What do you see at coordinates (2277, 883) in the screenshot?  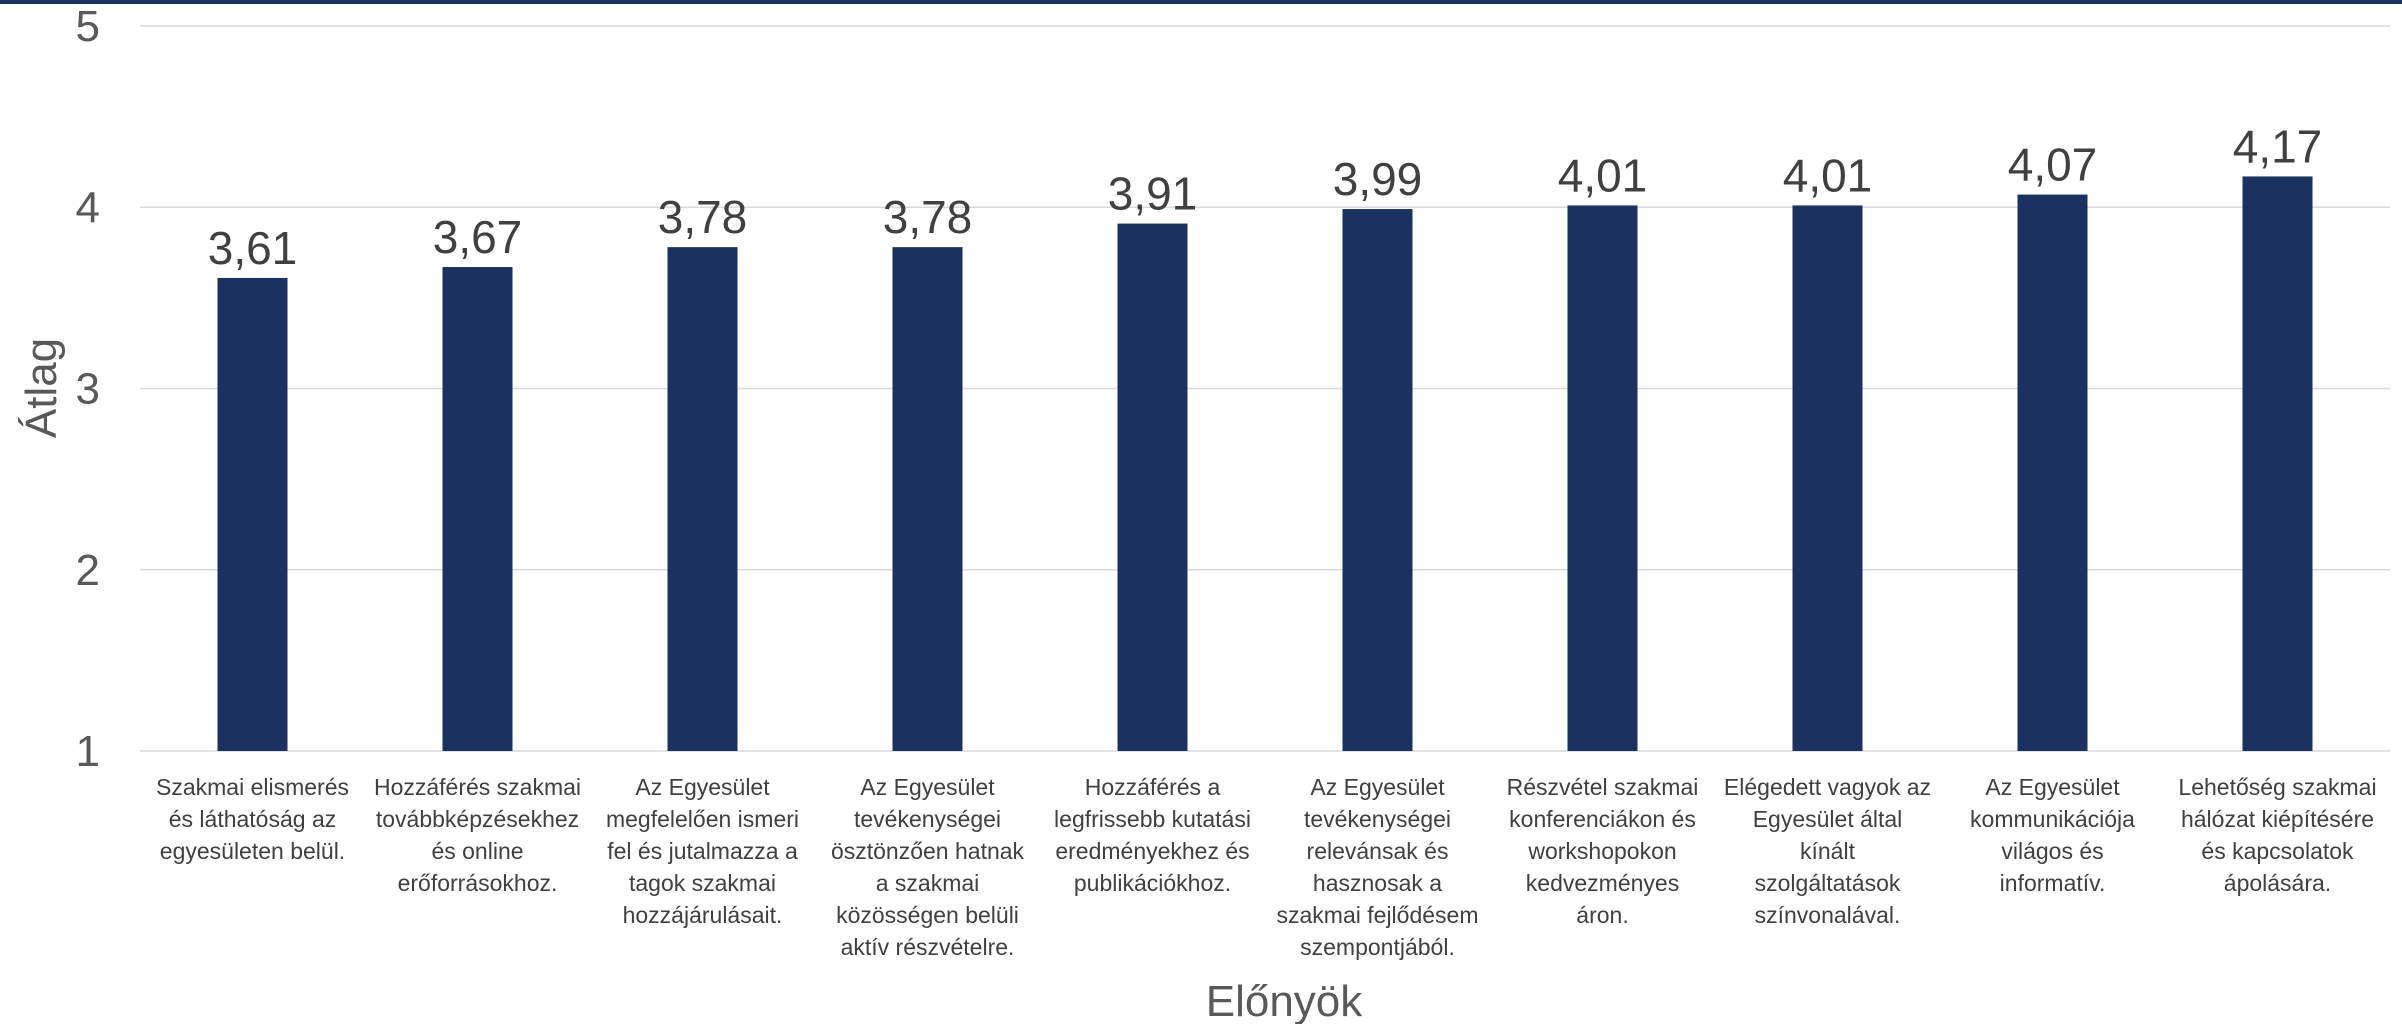 I see `x-tick-label-line: ápolására.` at bounding box center [2277, 883].